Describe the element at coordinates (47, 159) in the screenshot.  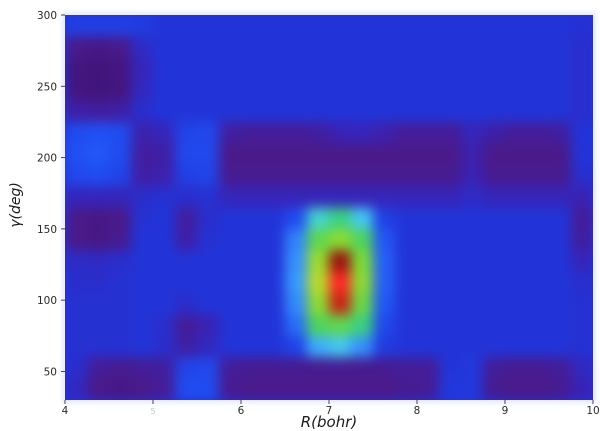
I see `y-tick-label: 200` at that location.